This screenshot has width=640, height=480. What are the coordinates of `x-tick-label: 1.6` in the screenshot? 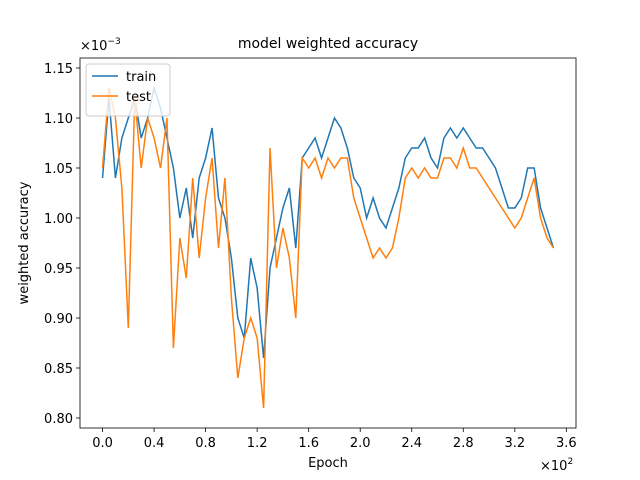 It's located at (308, 443).